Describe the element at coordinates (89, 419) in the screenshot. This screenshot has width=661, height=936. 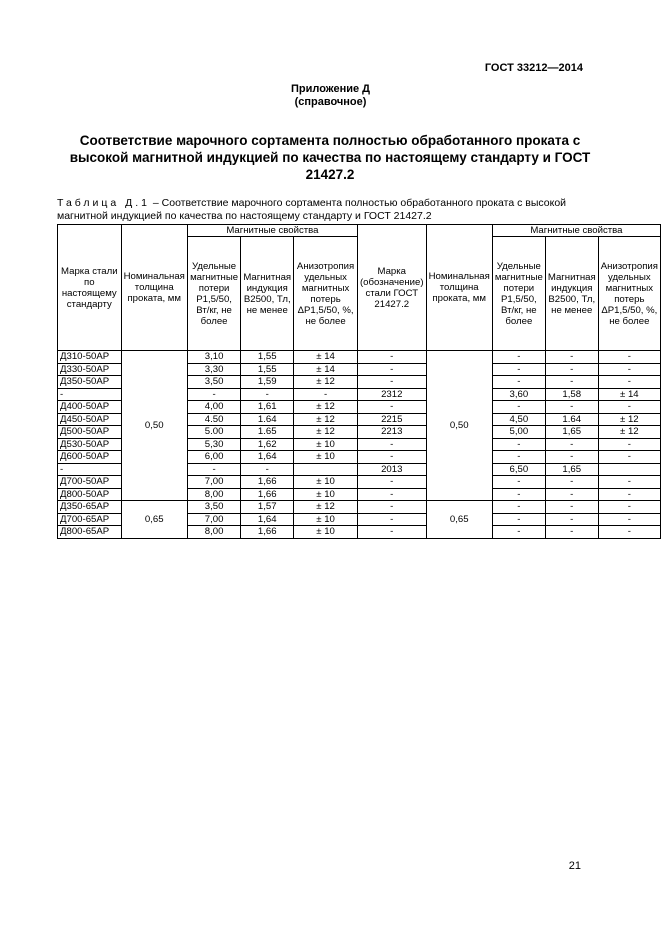
I see `steel-grade: Д450-50АР` at that location.